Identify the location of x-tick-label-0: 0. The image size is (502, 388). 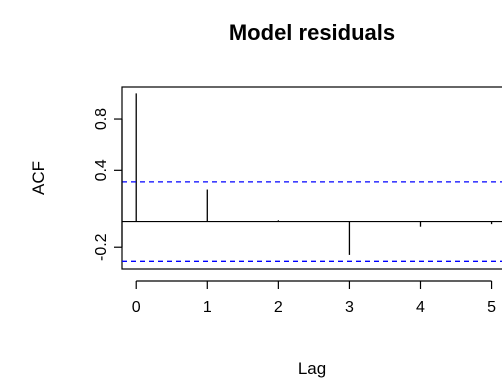
(136, 307).